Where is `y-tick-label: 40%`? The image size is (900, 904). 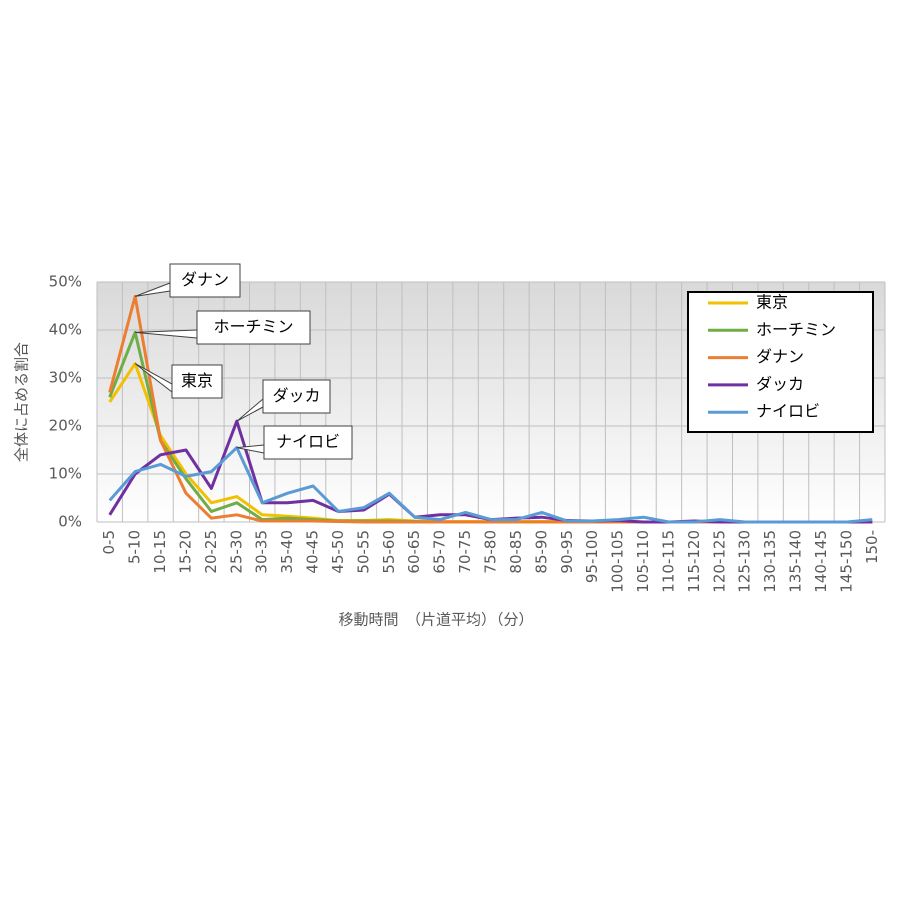
y-tick-label: 40% is located at coordinates (65, 330).